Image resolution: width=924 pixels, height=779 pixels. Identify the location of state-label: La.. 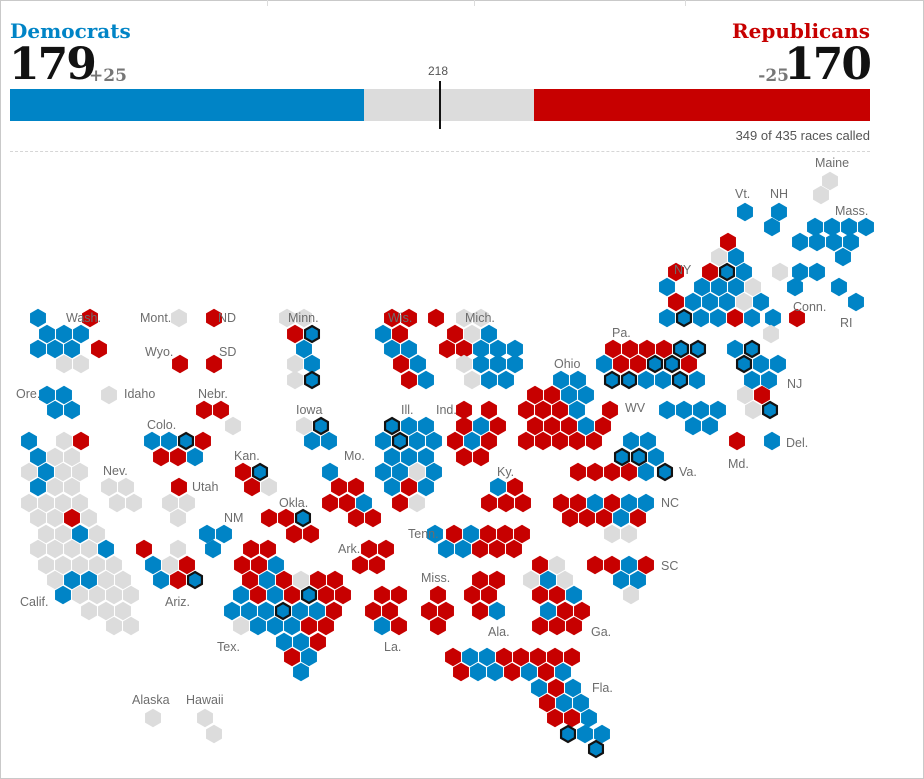
(392, 647).